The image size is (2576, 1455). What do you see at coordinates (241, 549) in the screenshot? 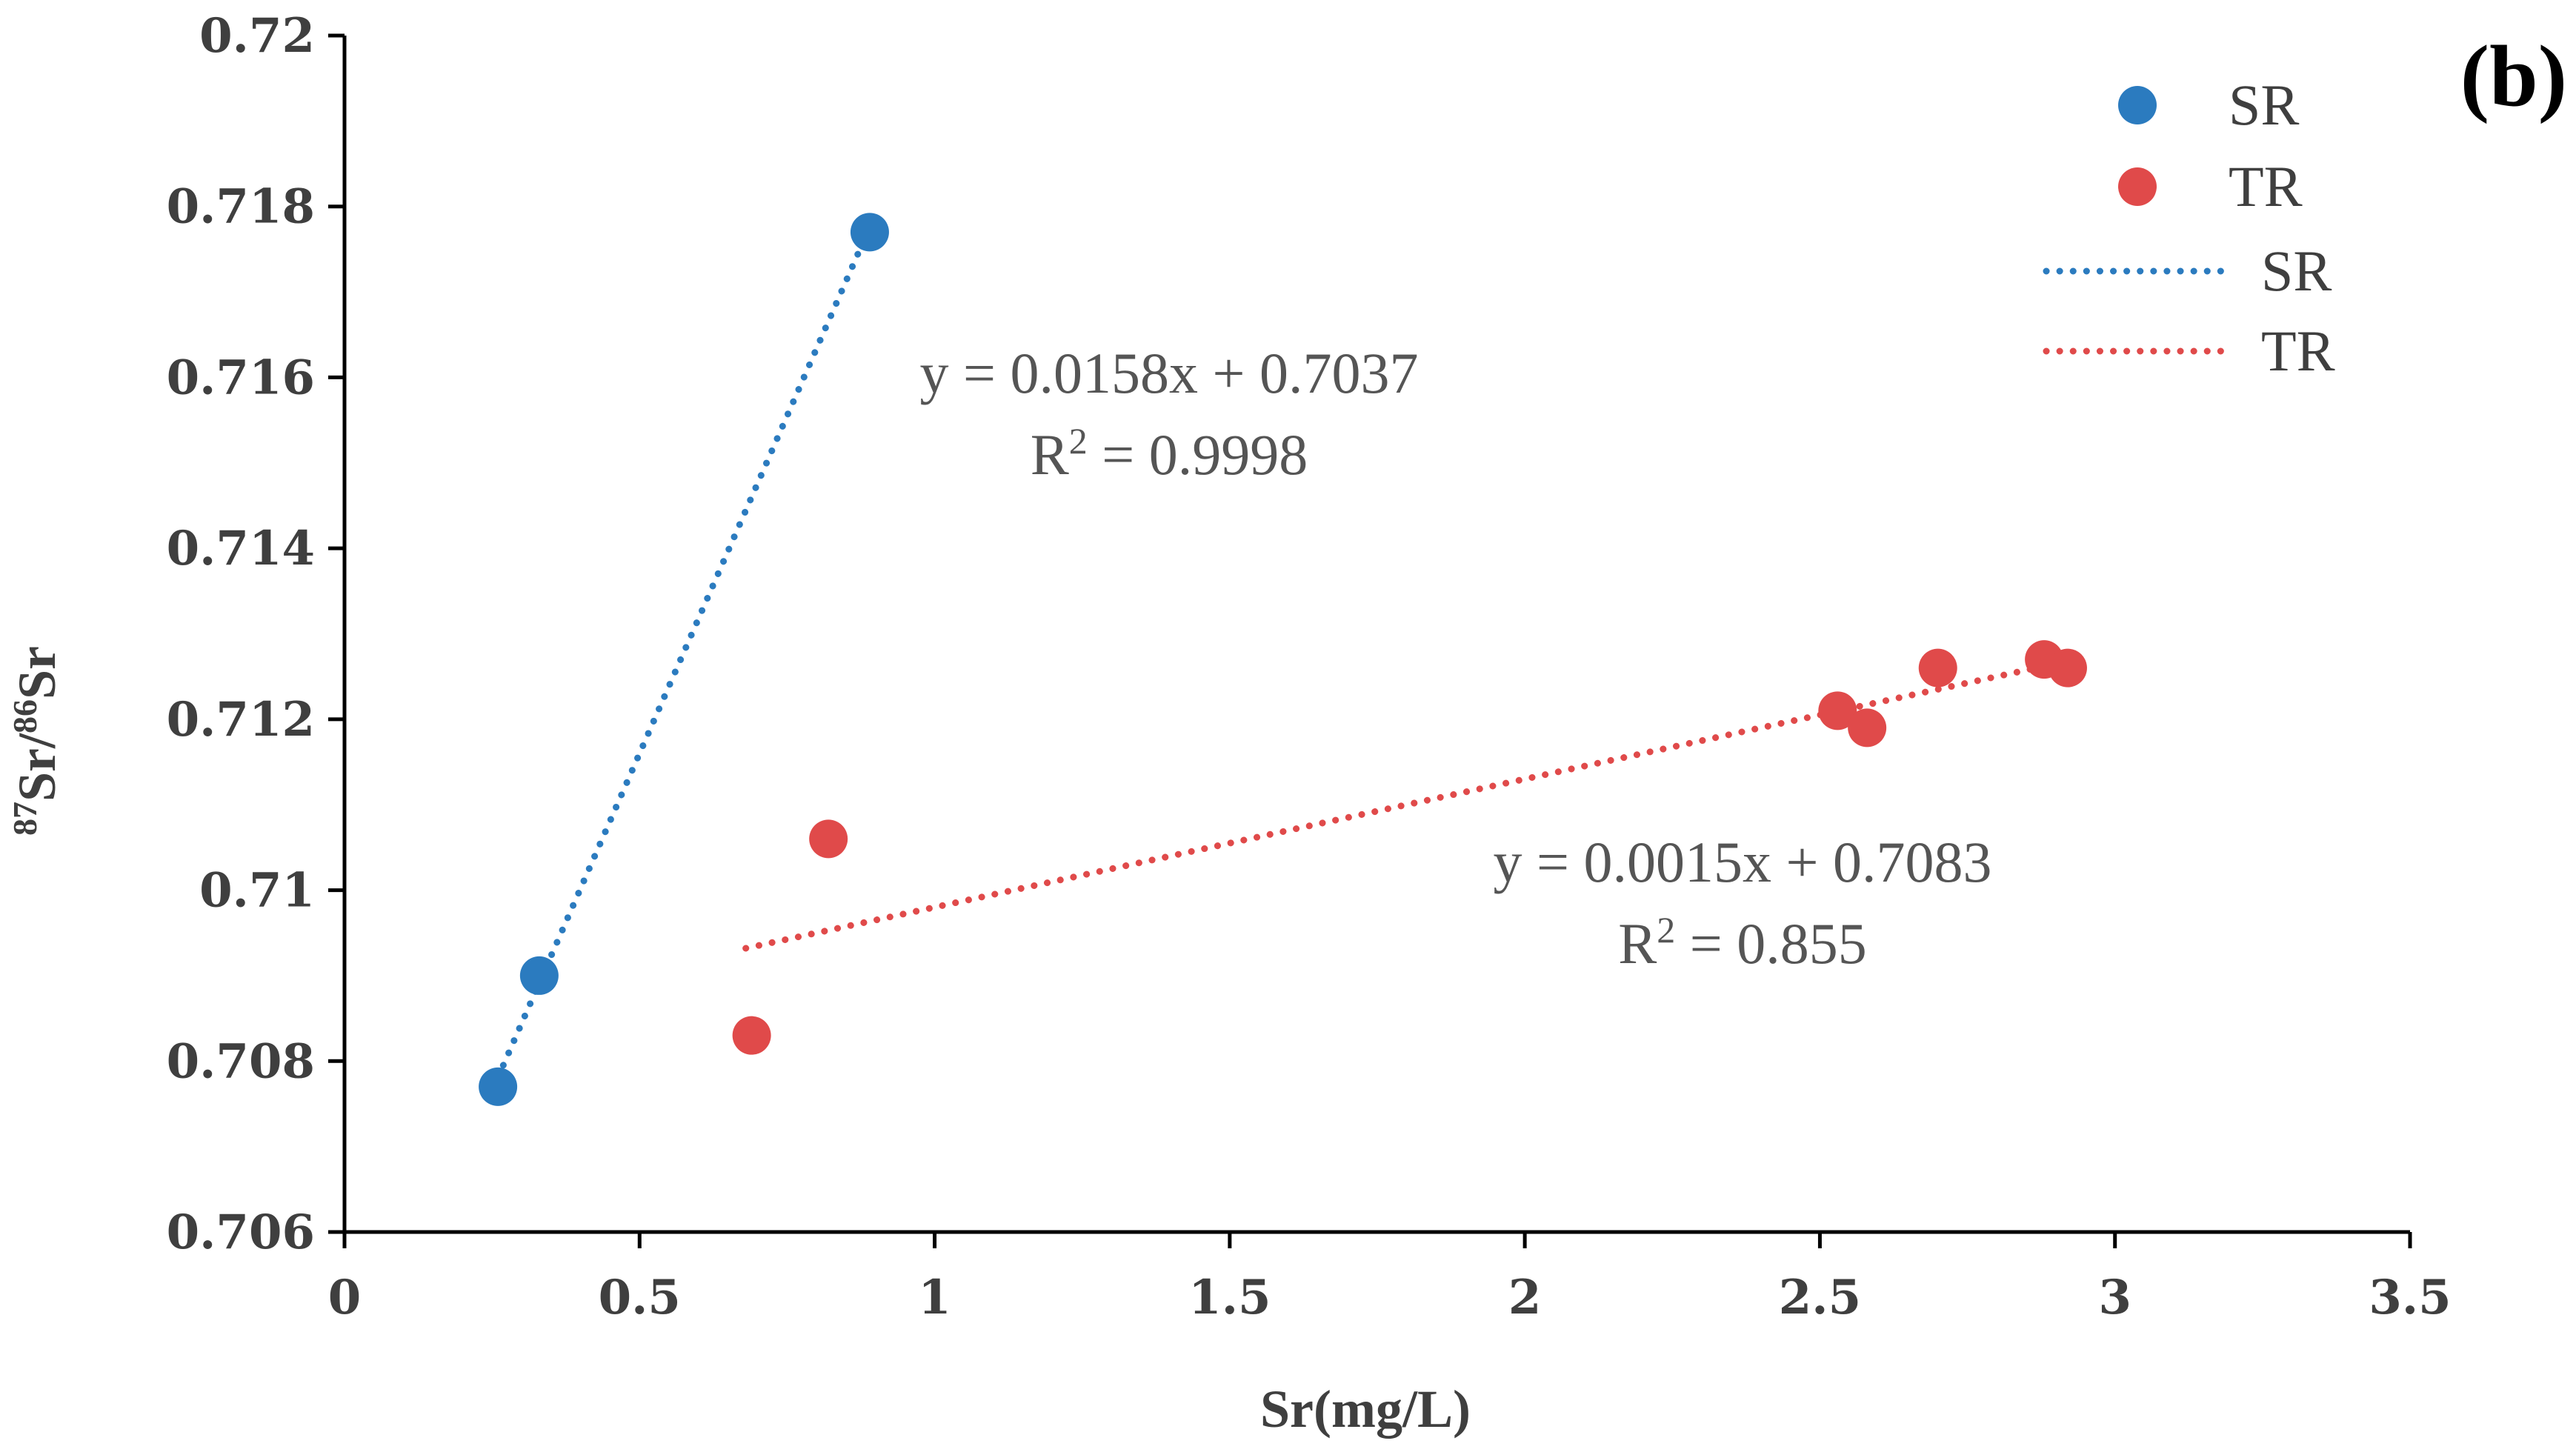
I see `y-tick-label: 0.714` at bounding box center [241, 549].